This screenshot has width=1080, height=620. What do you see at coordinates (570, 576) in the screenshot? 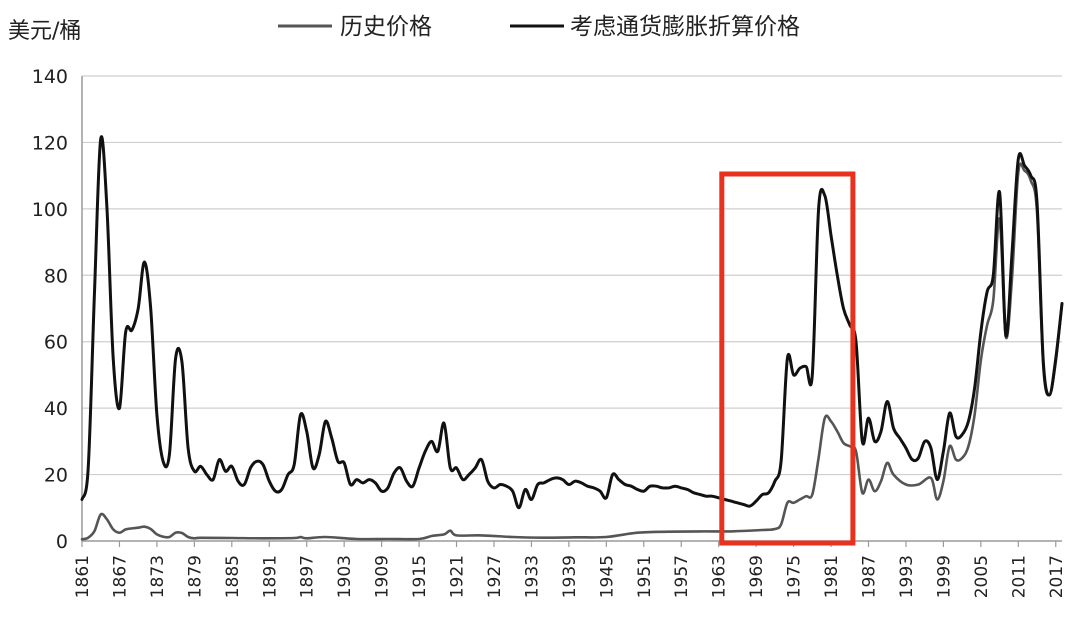
I see `x-tick-label-1939: 1939` at bounding box center [570, 576].